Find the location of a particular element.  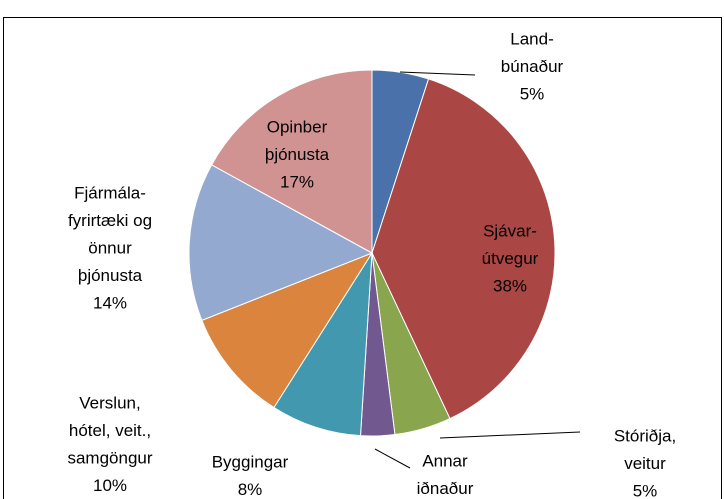

category-label: Sjávar- is located at coordinates (510, 230).